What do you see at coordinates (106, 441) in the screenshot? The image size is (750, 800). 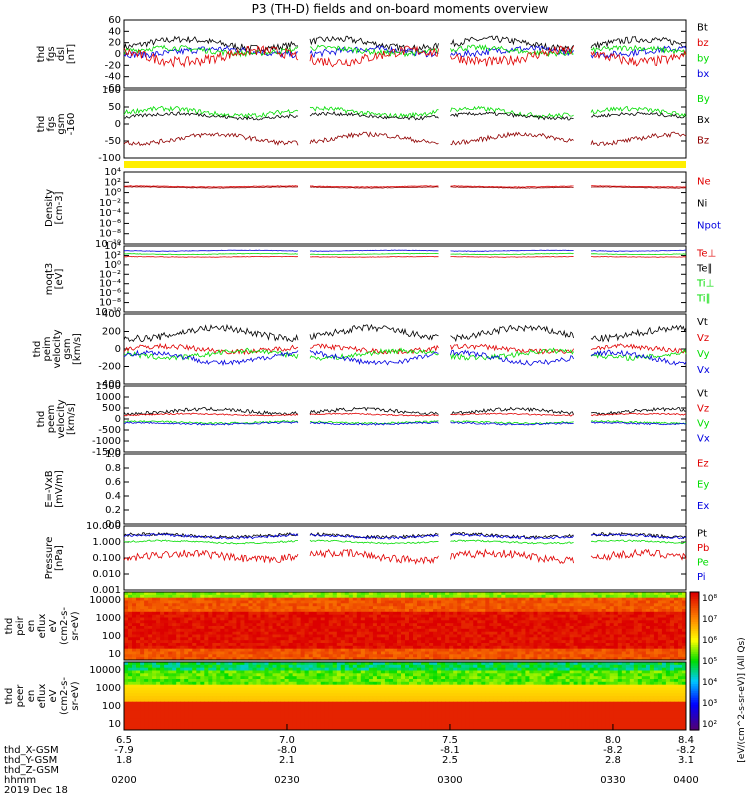 I see `ytick-label: -1000` at bounding box center [106, 441].